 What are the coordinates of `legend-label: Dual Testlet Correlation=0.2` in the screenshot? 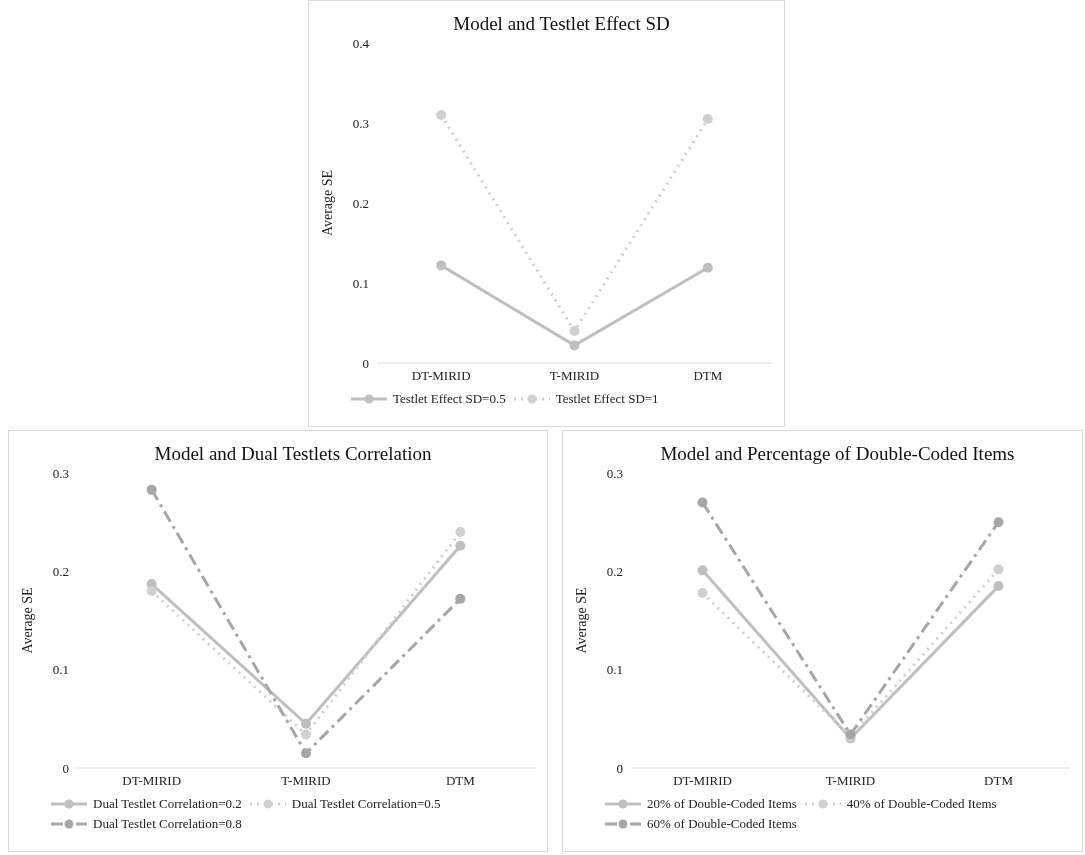 It's located at (167, 804).